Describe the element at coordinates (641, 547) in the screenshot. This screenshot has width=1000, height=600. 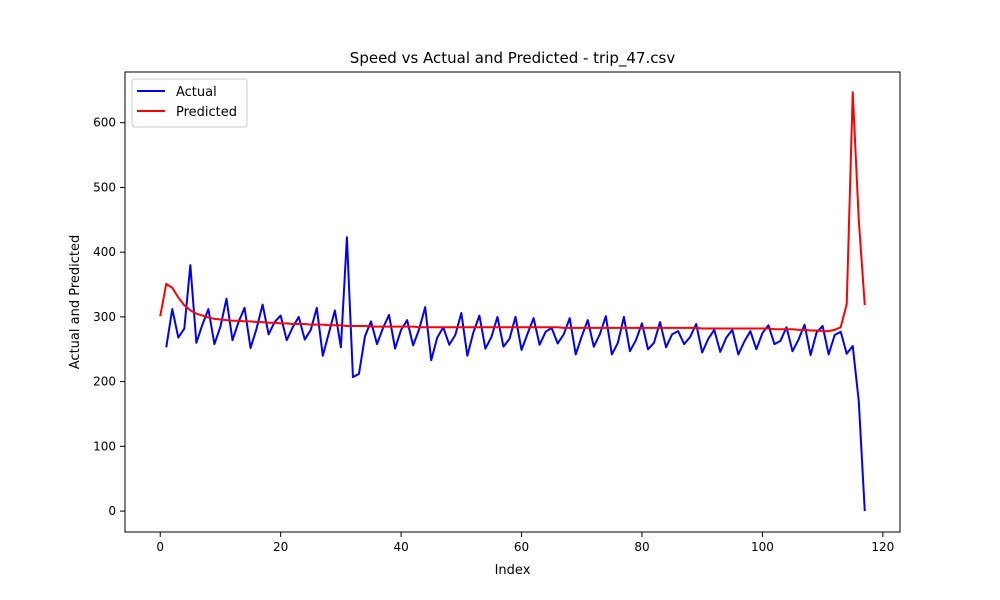
I see `x-tick-label: 80` at that location.